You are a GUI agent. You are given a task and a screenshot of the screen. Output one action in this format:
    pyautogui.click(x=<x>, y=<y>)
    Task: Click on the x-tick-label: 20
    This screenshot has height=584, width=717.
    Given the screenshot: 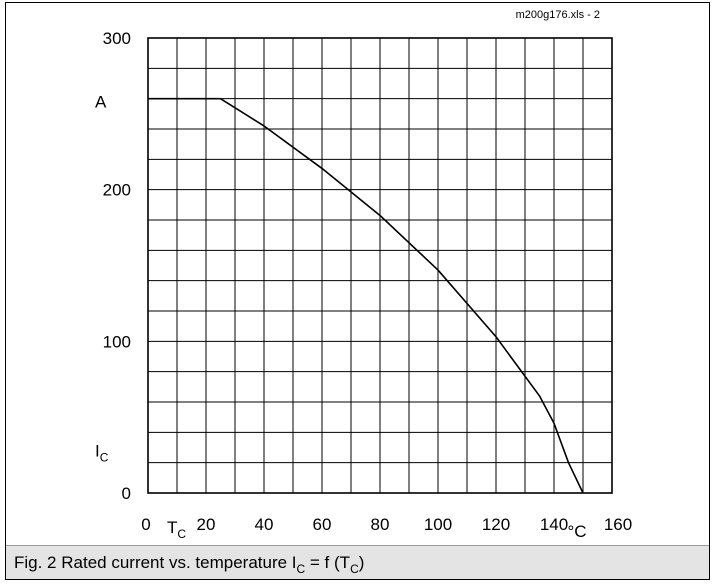 What is the action you would take?
    pyautogui.click(x=206, y=524)
    